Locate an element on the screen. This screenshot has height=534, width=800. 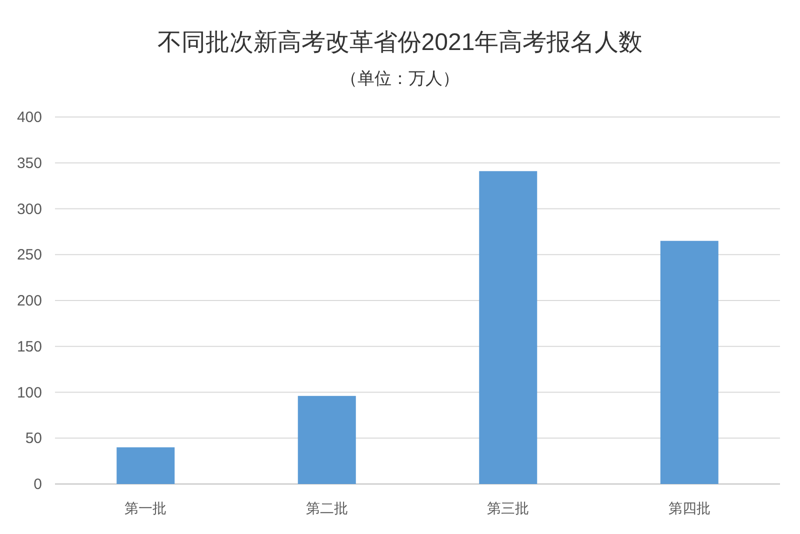
chart-subtitle: （单位：万人） is located at coordinates (400, 78).